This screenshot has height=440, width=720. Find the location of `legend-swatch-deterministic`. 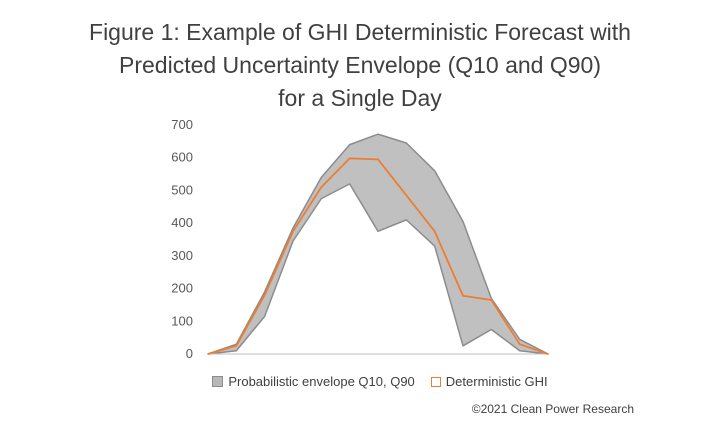

legend-swatch-deterministic is located at coordinates (435, 381).